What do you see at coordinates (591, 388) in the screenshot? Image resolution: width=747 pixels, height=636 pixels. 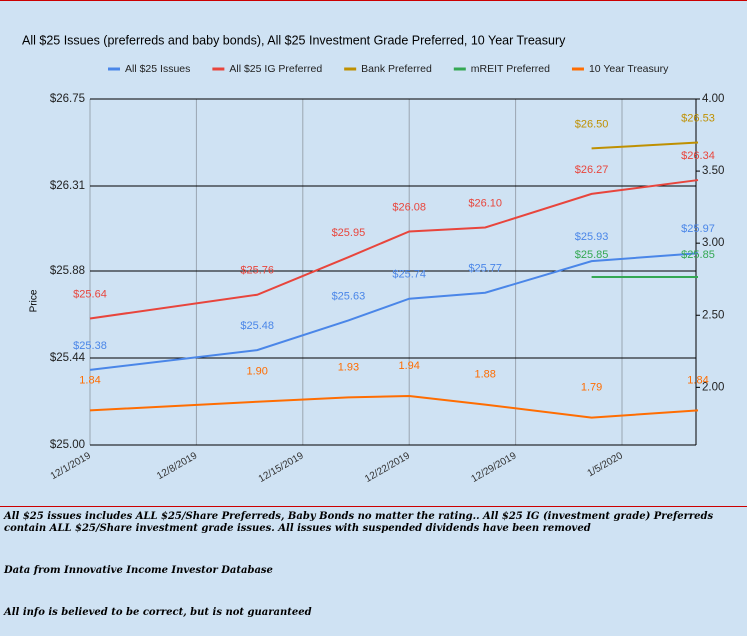 I see `data-label: 1.79` at bounding box center [591, 388].